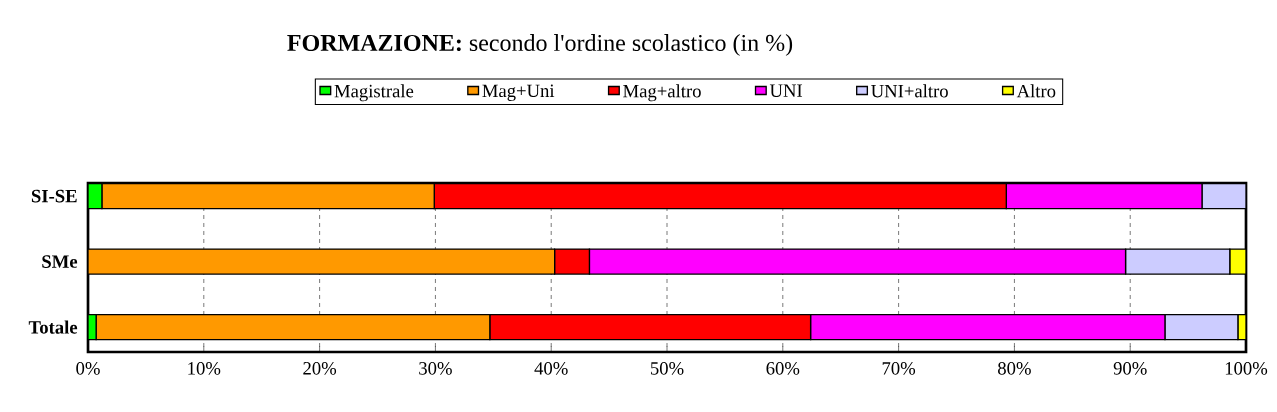  I want to click on y-tick-label: SI-SE, so click(54, 196).